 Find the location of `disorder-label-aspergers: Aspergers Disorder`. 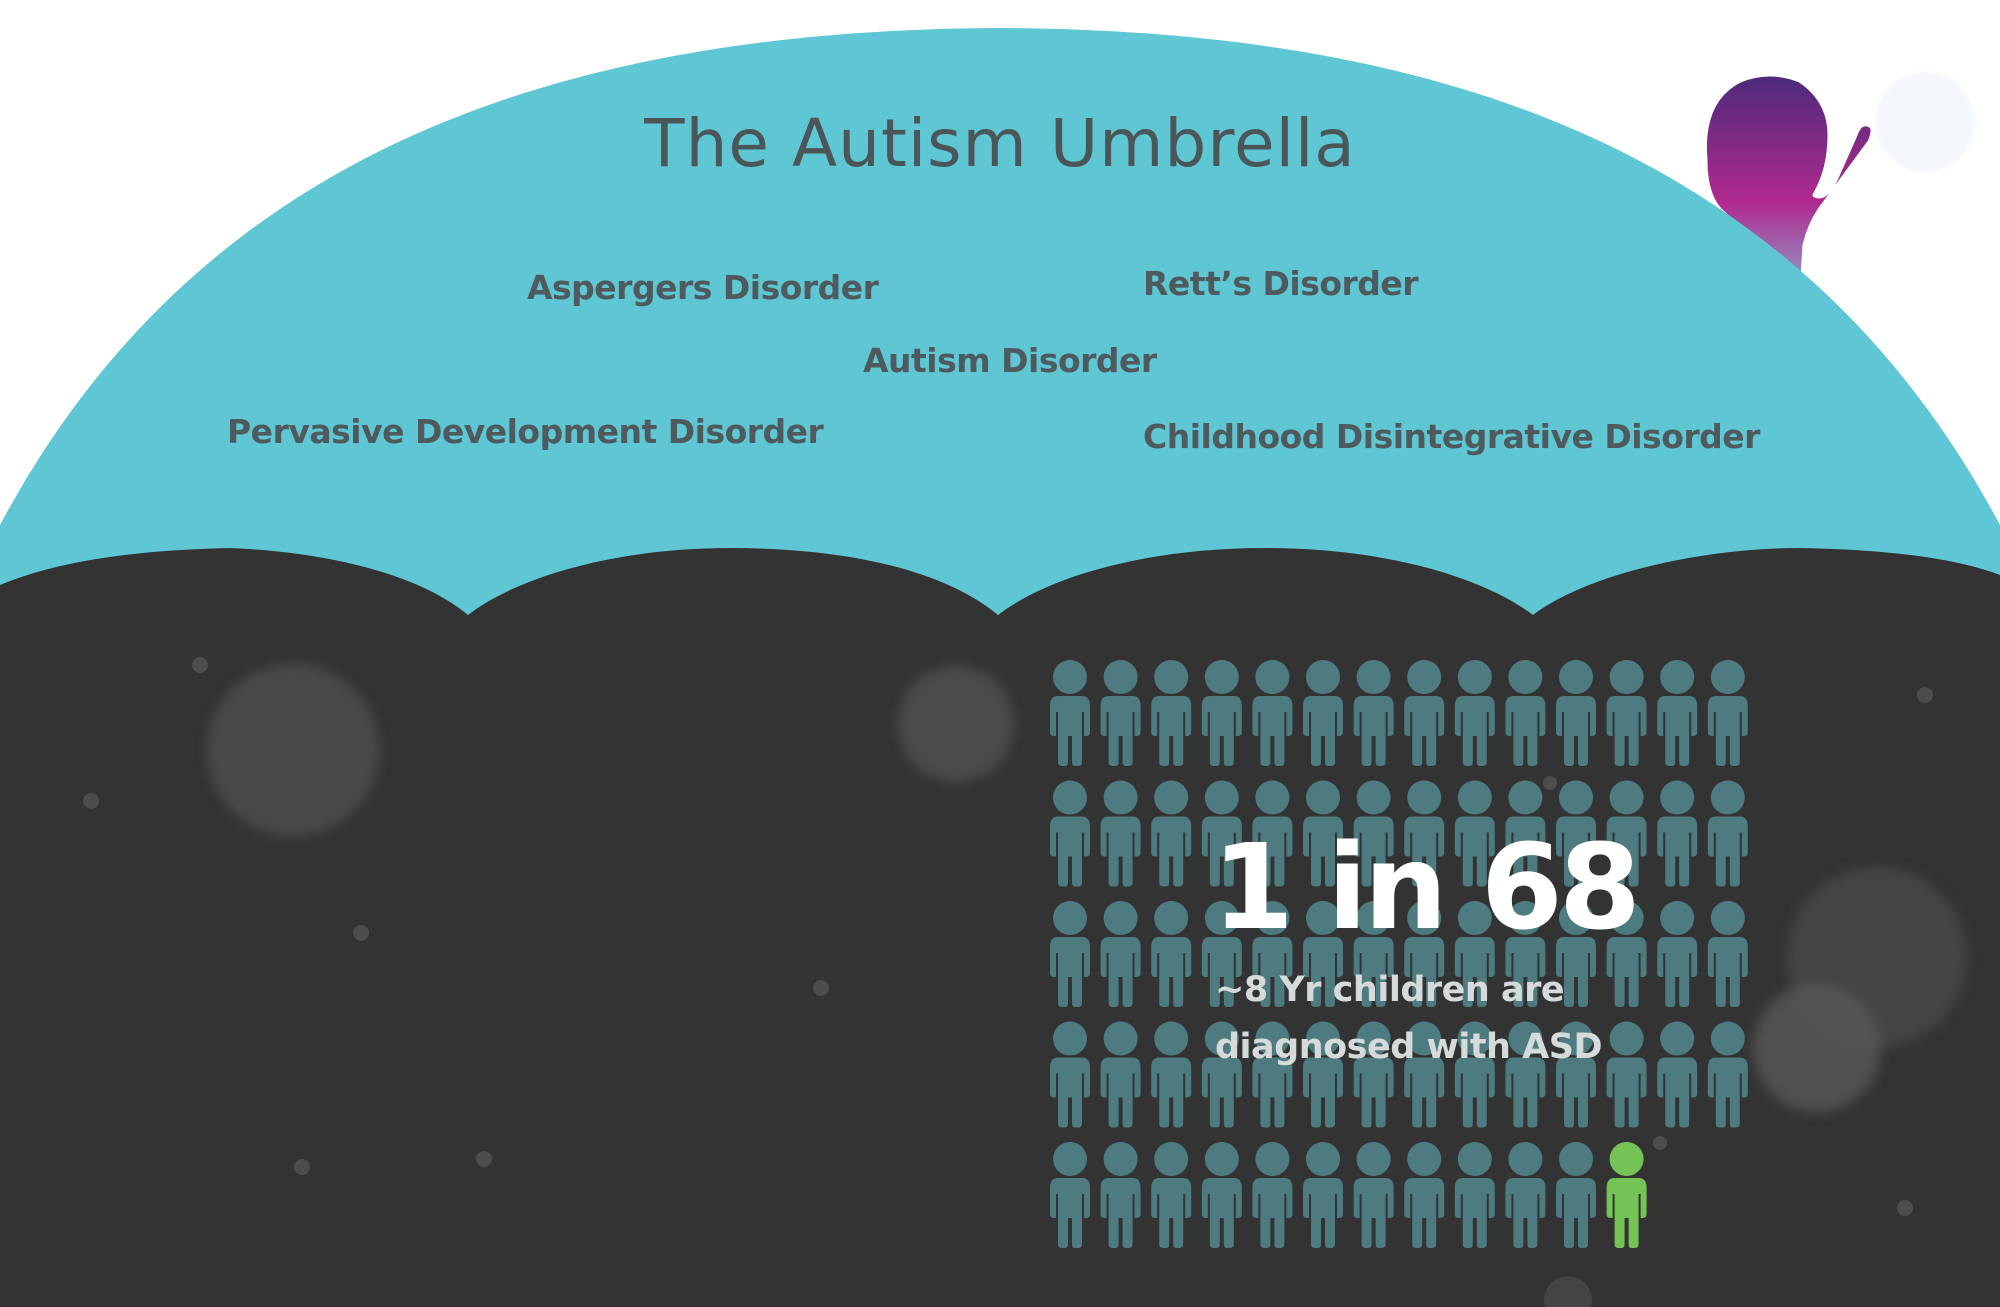

disorder-label-aspergers: Aspergers Disorder is located at coordinates (703, 287).